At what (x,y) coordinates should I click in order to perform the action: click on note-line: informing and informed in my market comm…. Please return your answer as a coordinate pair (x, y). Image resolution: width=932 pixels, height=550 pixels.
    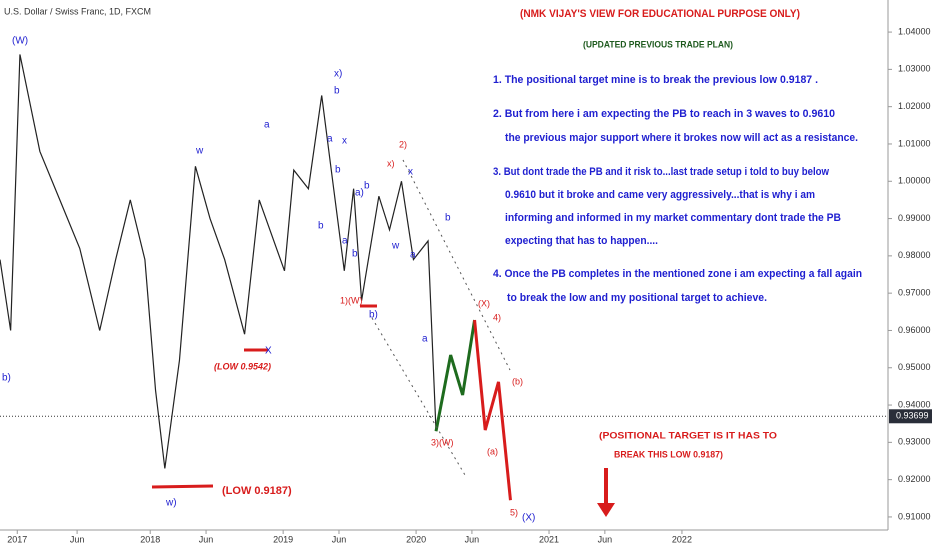
    Looking at the image, I should click on (673, 218).